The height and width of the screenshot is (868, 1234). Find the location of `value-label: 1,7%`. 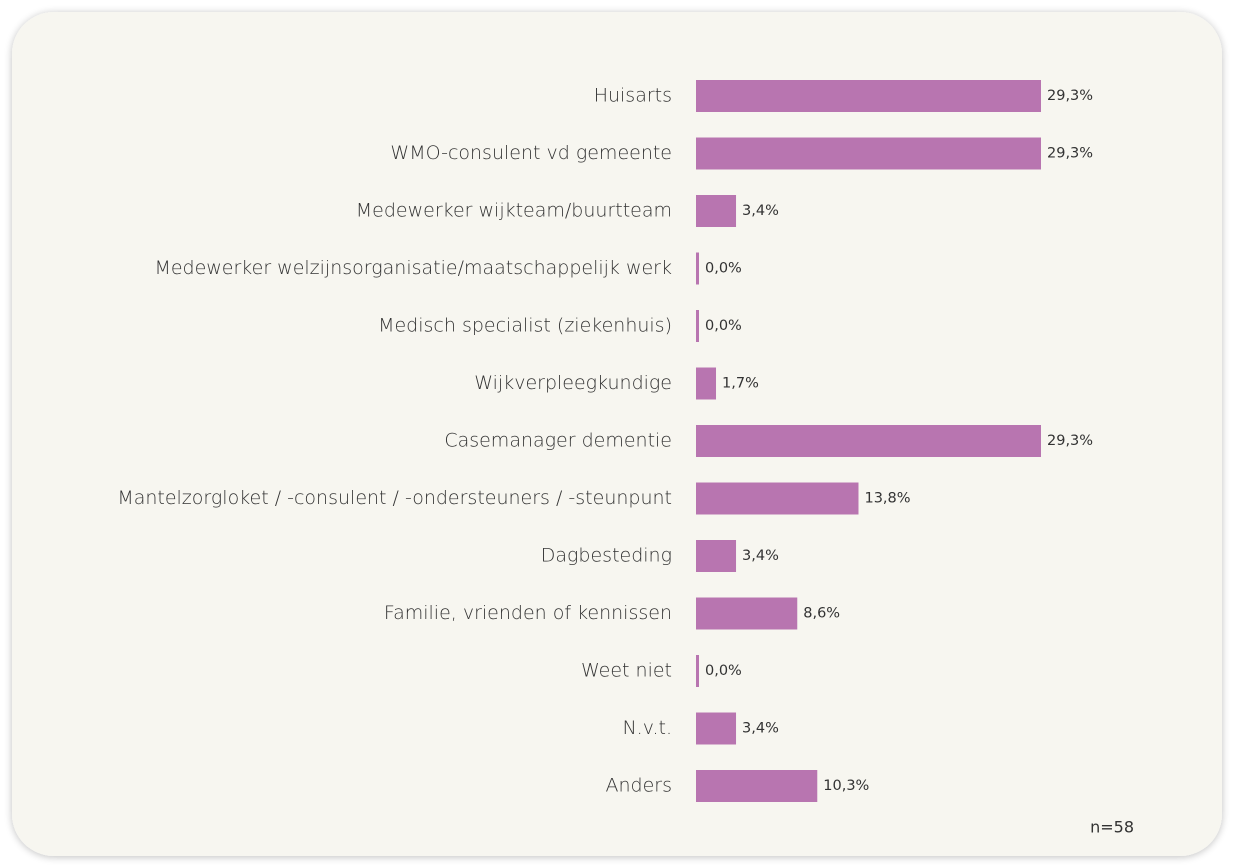

value-label: 1,7% is located at coordinates (740, 384).